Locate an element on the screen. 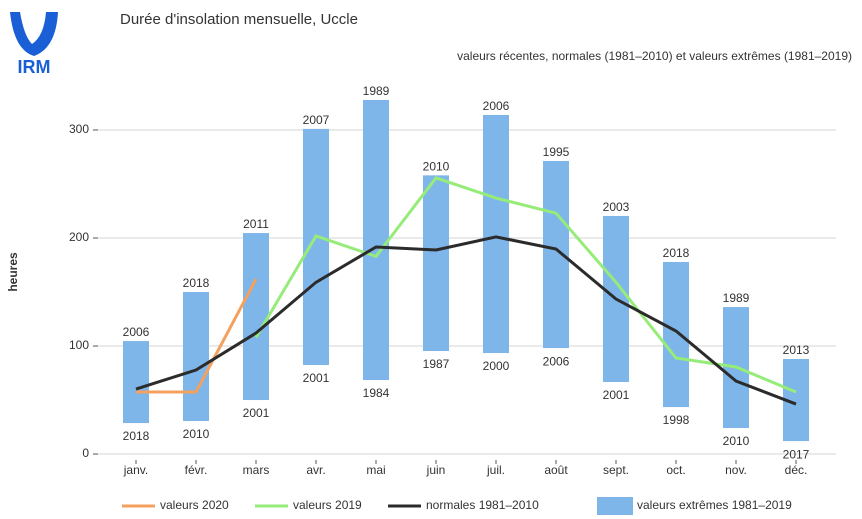  min-year-label: 1998 is located at coordinates (676, 420).